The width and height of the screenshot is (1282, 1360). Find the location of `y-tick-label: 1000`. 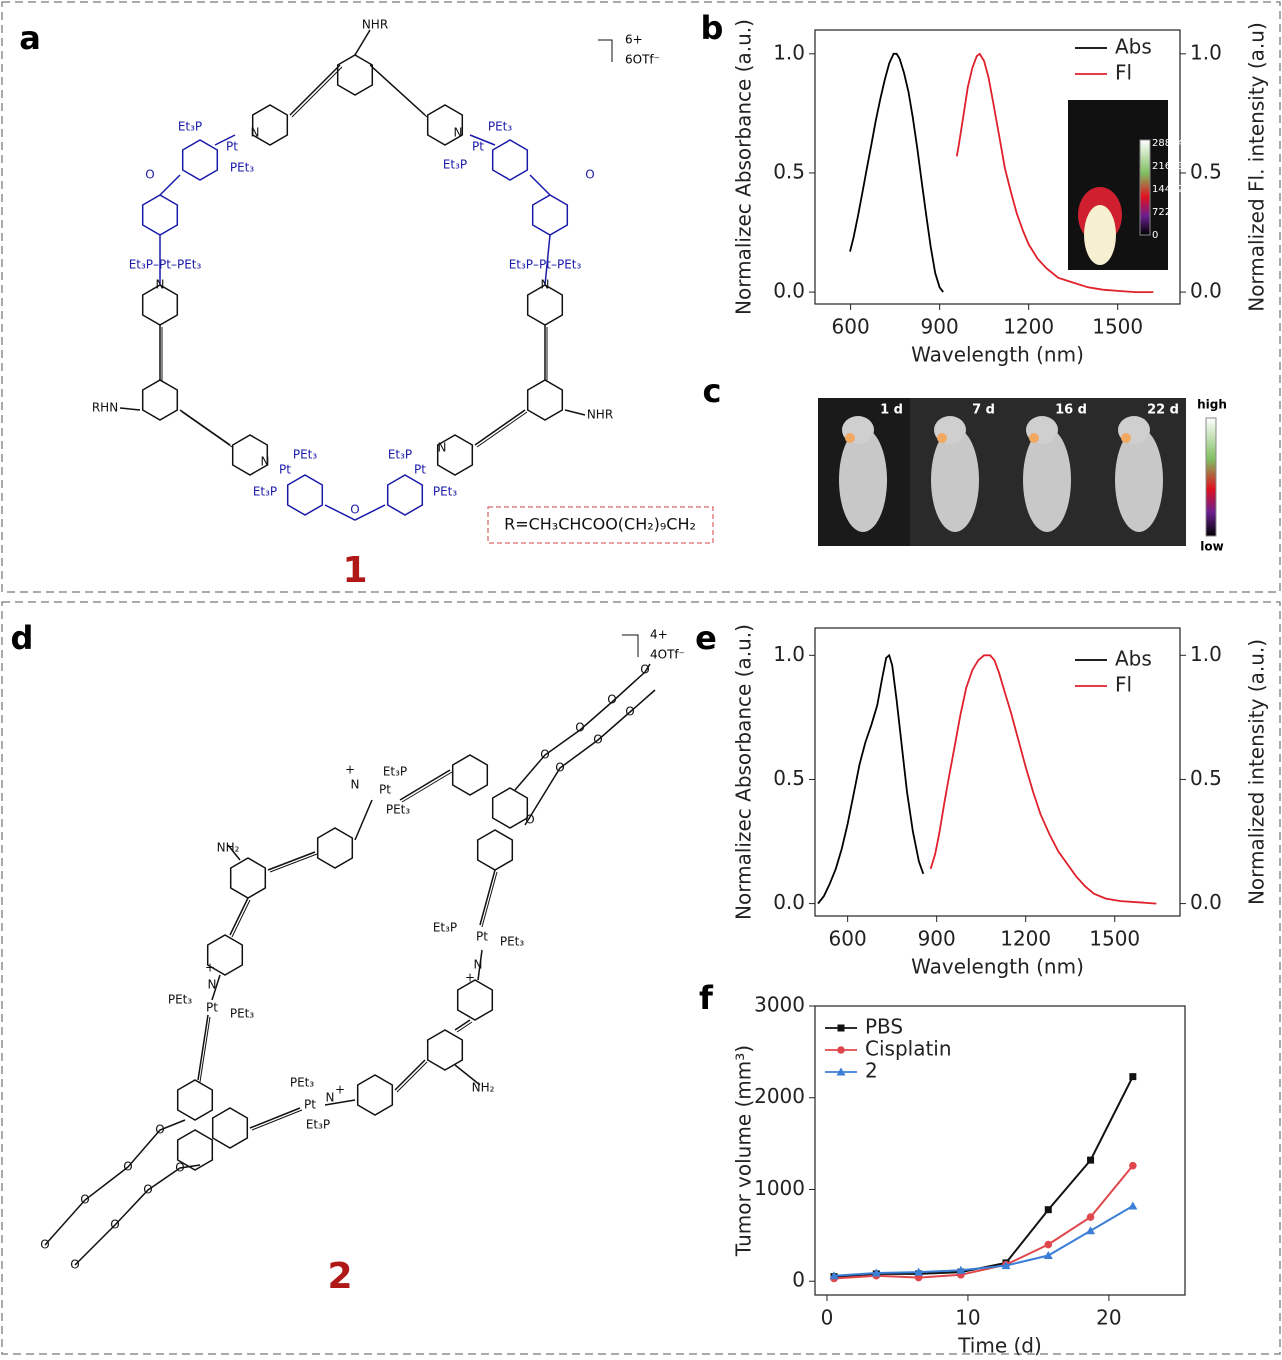

y-tick-label: 1000 is located at coordinates (779, 1188).